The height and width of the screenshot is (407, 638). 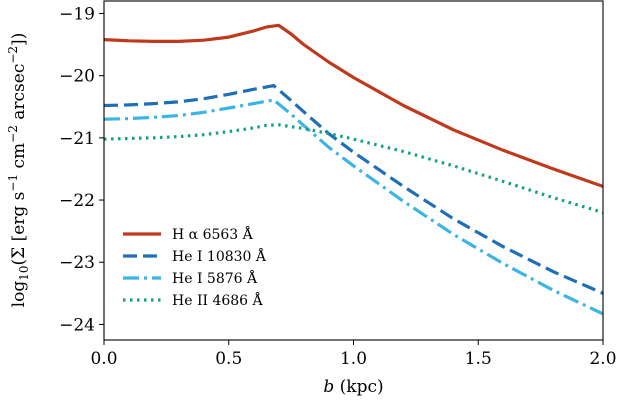 I want to click on y-tick-label: −19, so click(x=77, y=14).